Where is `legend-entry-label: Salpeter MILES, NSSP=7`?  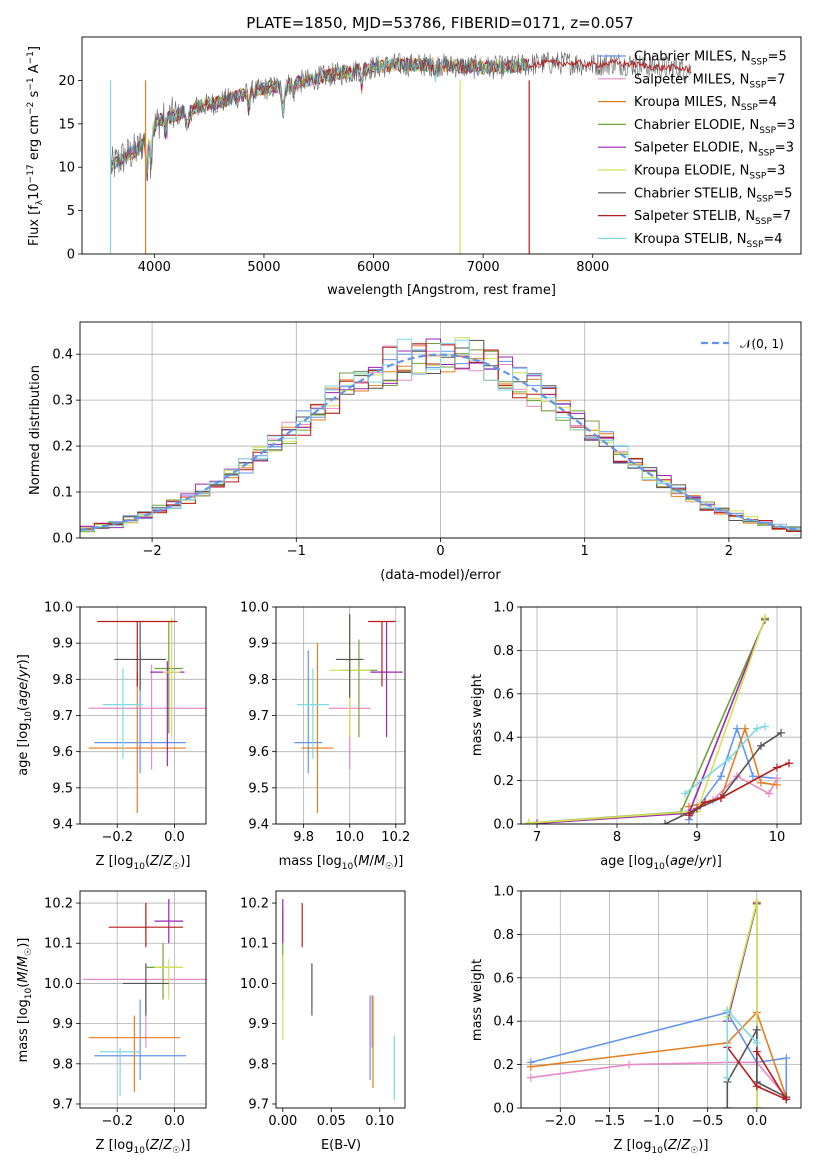
legend-entry-label: Salpeter MILES, NSSP=7 is located at coordinates (709, 81).